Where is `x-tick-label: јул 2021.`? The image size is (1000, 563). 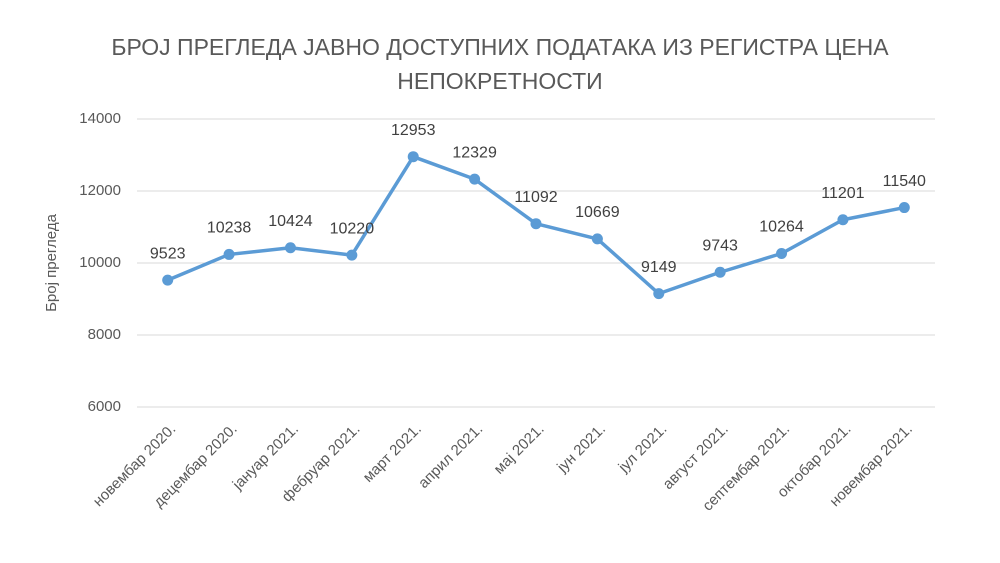 x-tick-label: јул 2021. is located at coordinates (643, 449).